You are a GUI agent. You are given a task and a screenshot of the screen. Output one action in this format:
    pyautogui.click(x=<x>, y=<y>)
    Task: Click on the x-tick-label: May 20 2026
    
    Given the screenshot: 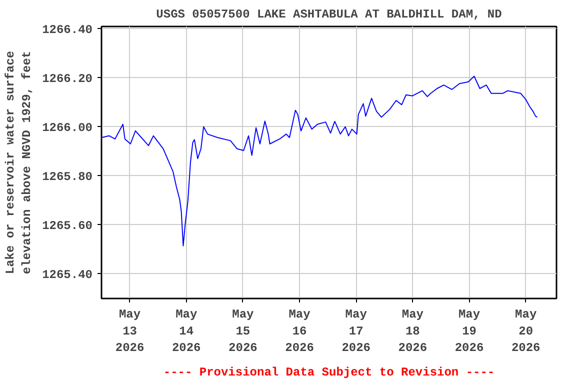 What is the action you would take?
    pyautogui.click(x=525, y=332)
    